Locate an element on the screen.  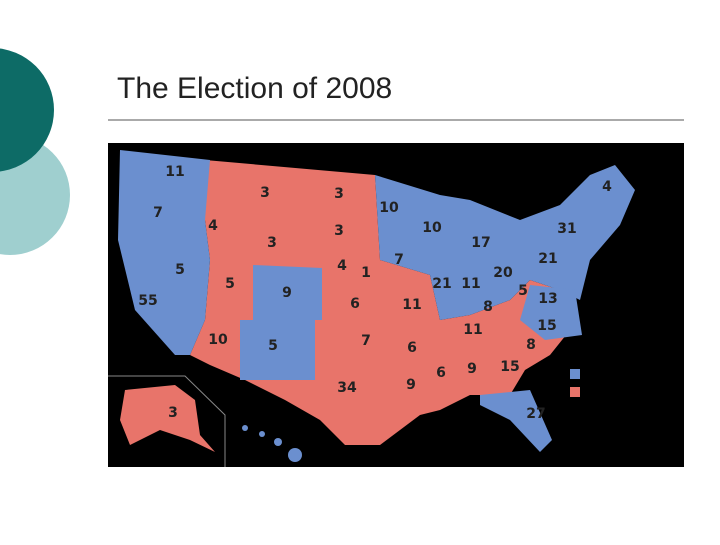
inset-border is located at coordinates (167, 421).